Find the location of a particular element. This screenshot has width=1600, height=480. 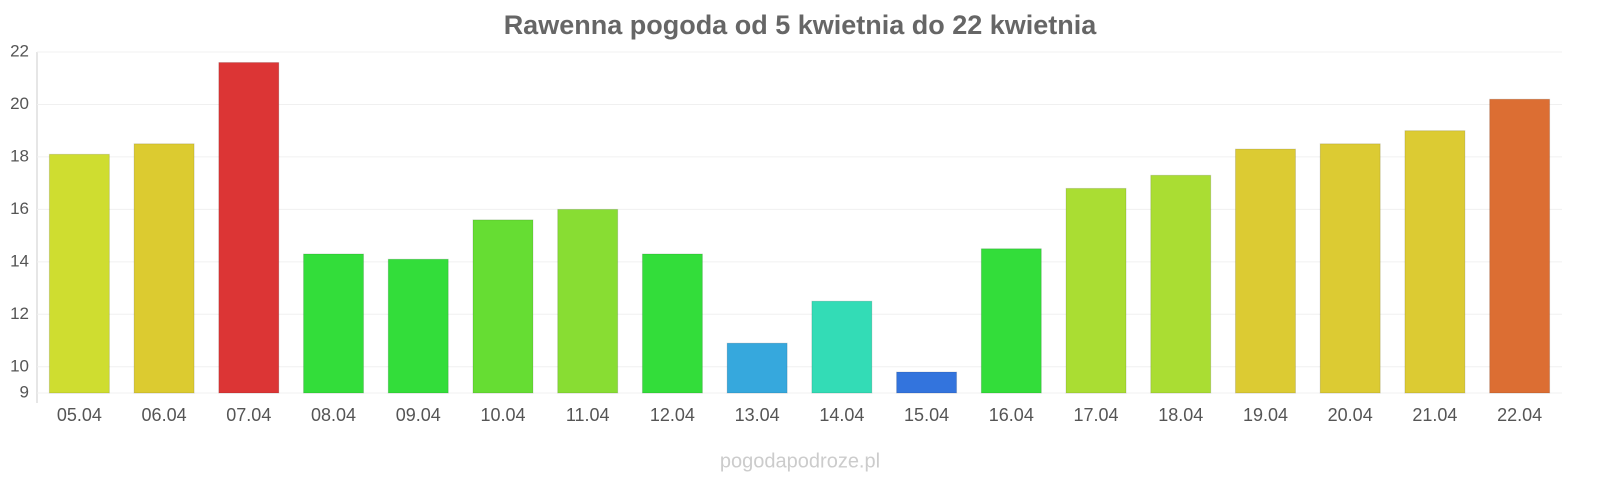

x-tick-label: 21.04 is located at coordinates (1434, 415).